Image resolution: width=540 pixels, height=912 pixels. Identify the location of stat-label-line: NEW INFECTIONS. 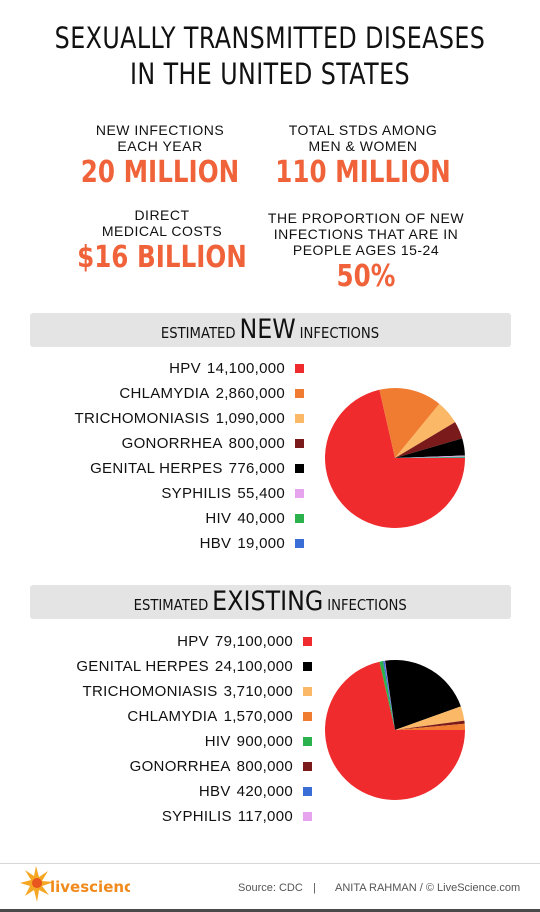
(160, 130).